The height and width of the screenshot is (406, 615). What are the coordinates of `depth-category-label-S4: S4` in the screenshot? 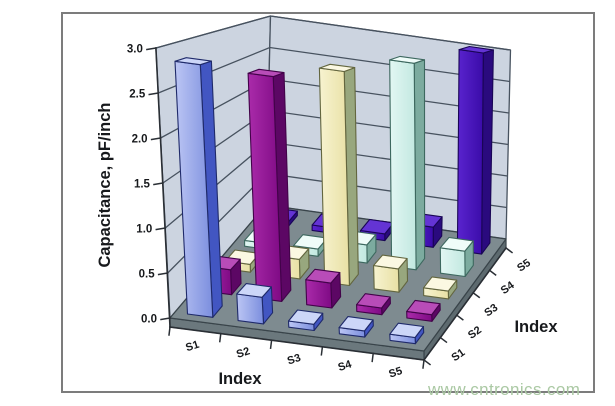 It's located at (508, 288).